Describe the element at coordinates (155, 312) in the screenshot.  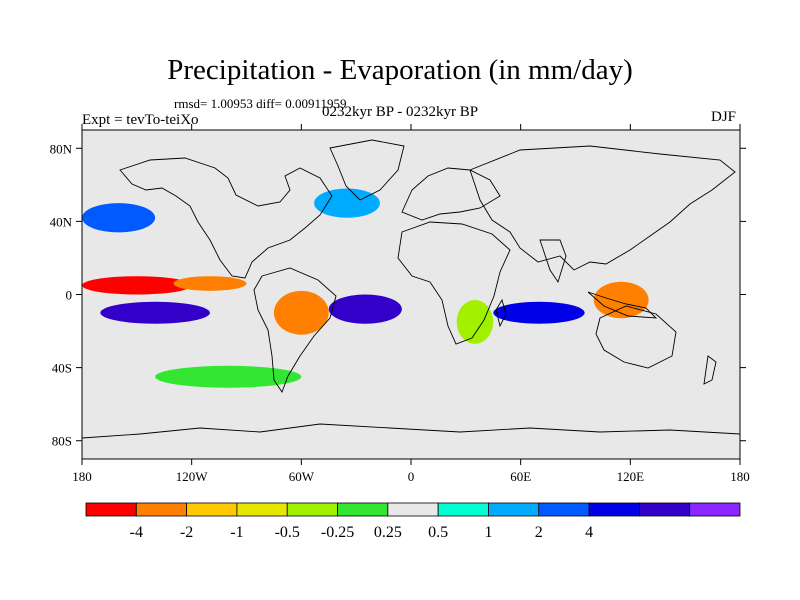
I see `field-south-pacific-dry` at that location.